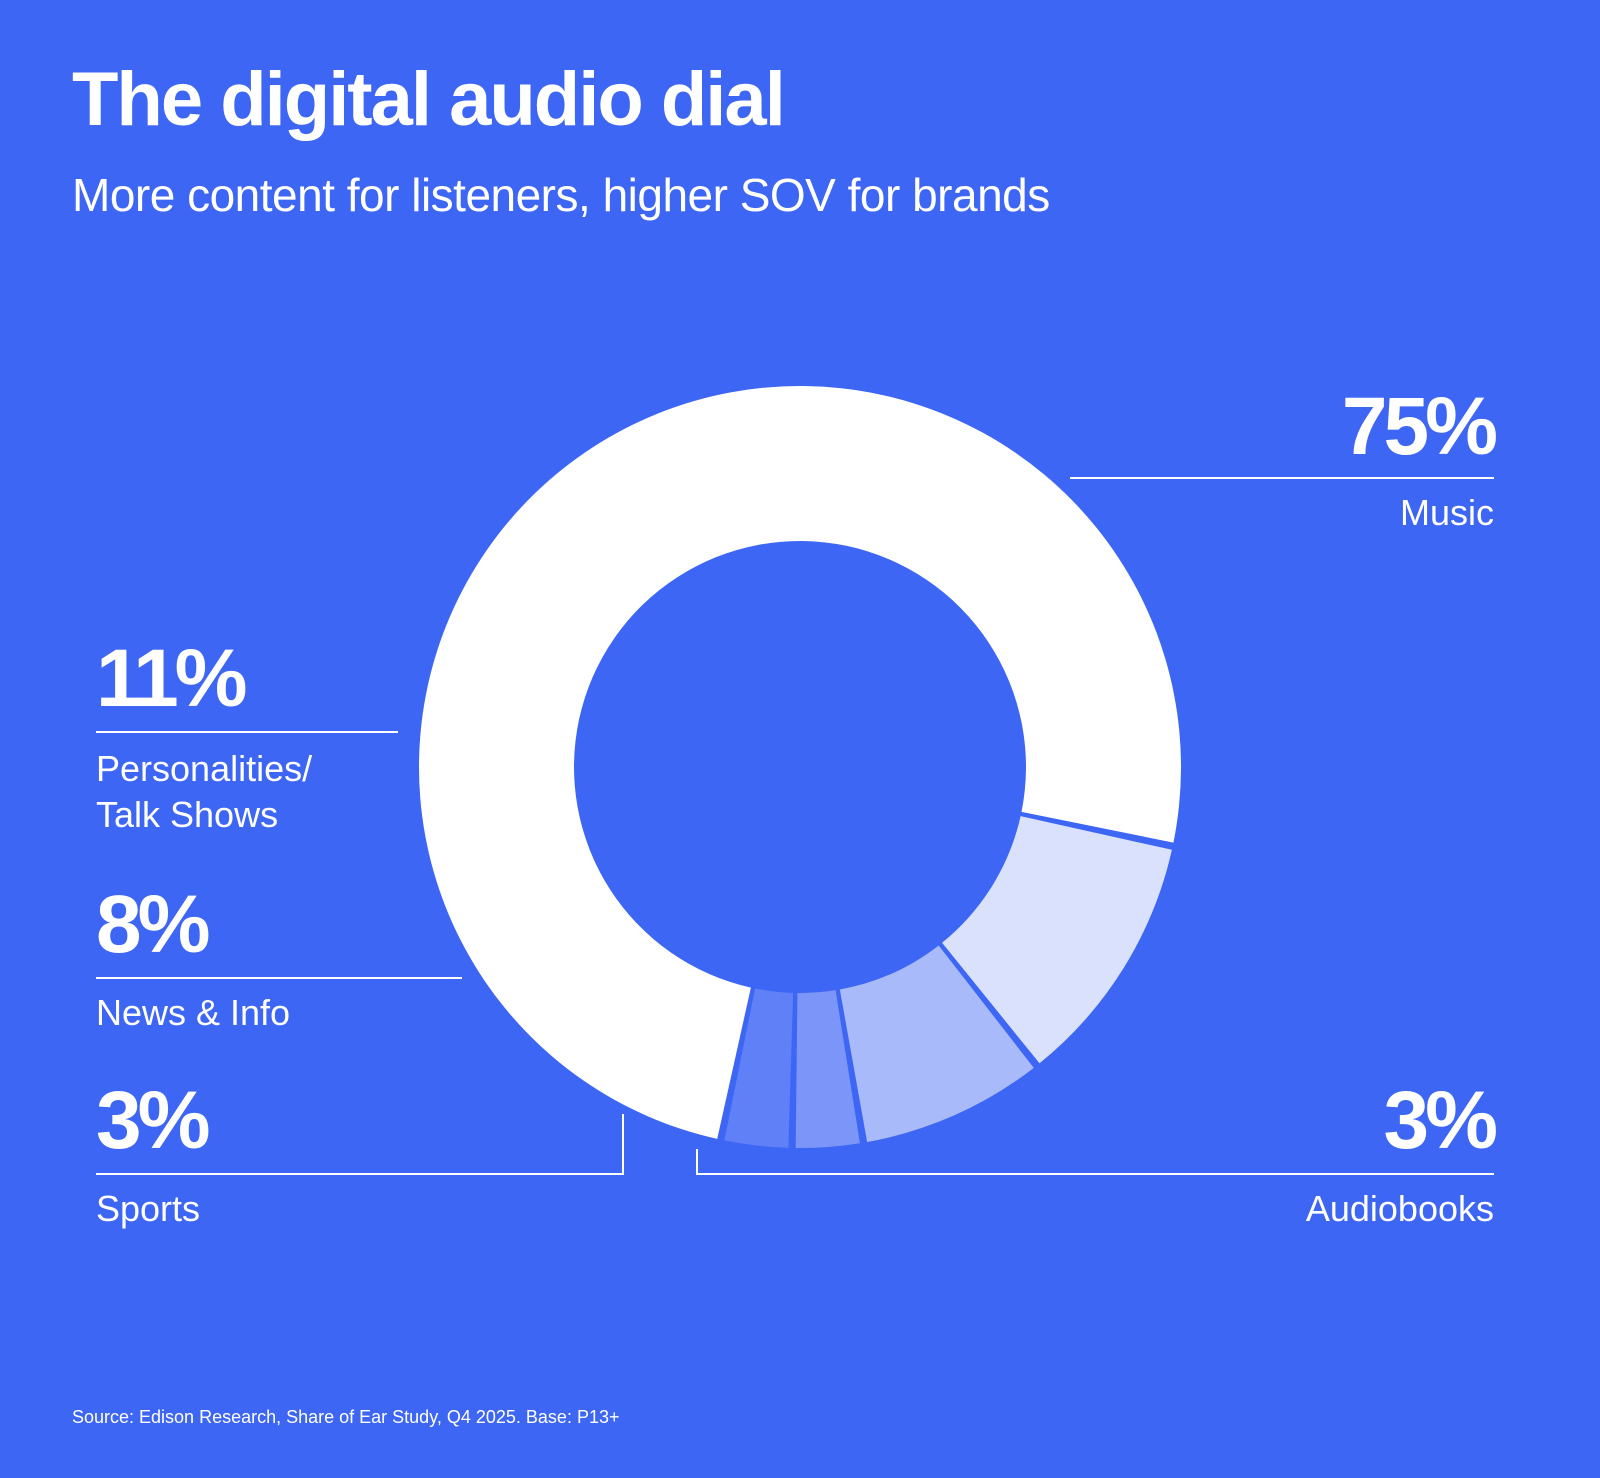  I want to click on personalities-leader-line, so click(247, 732).